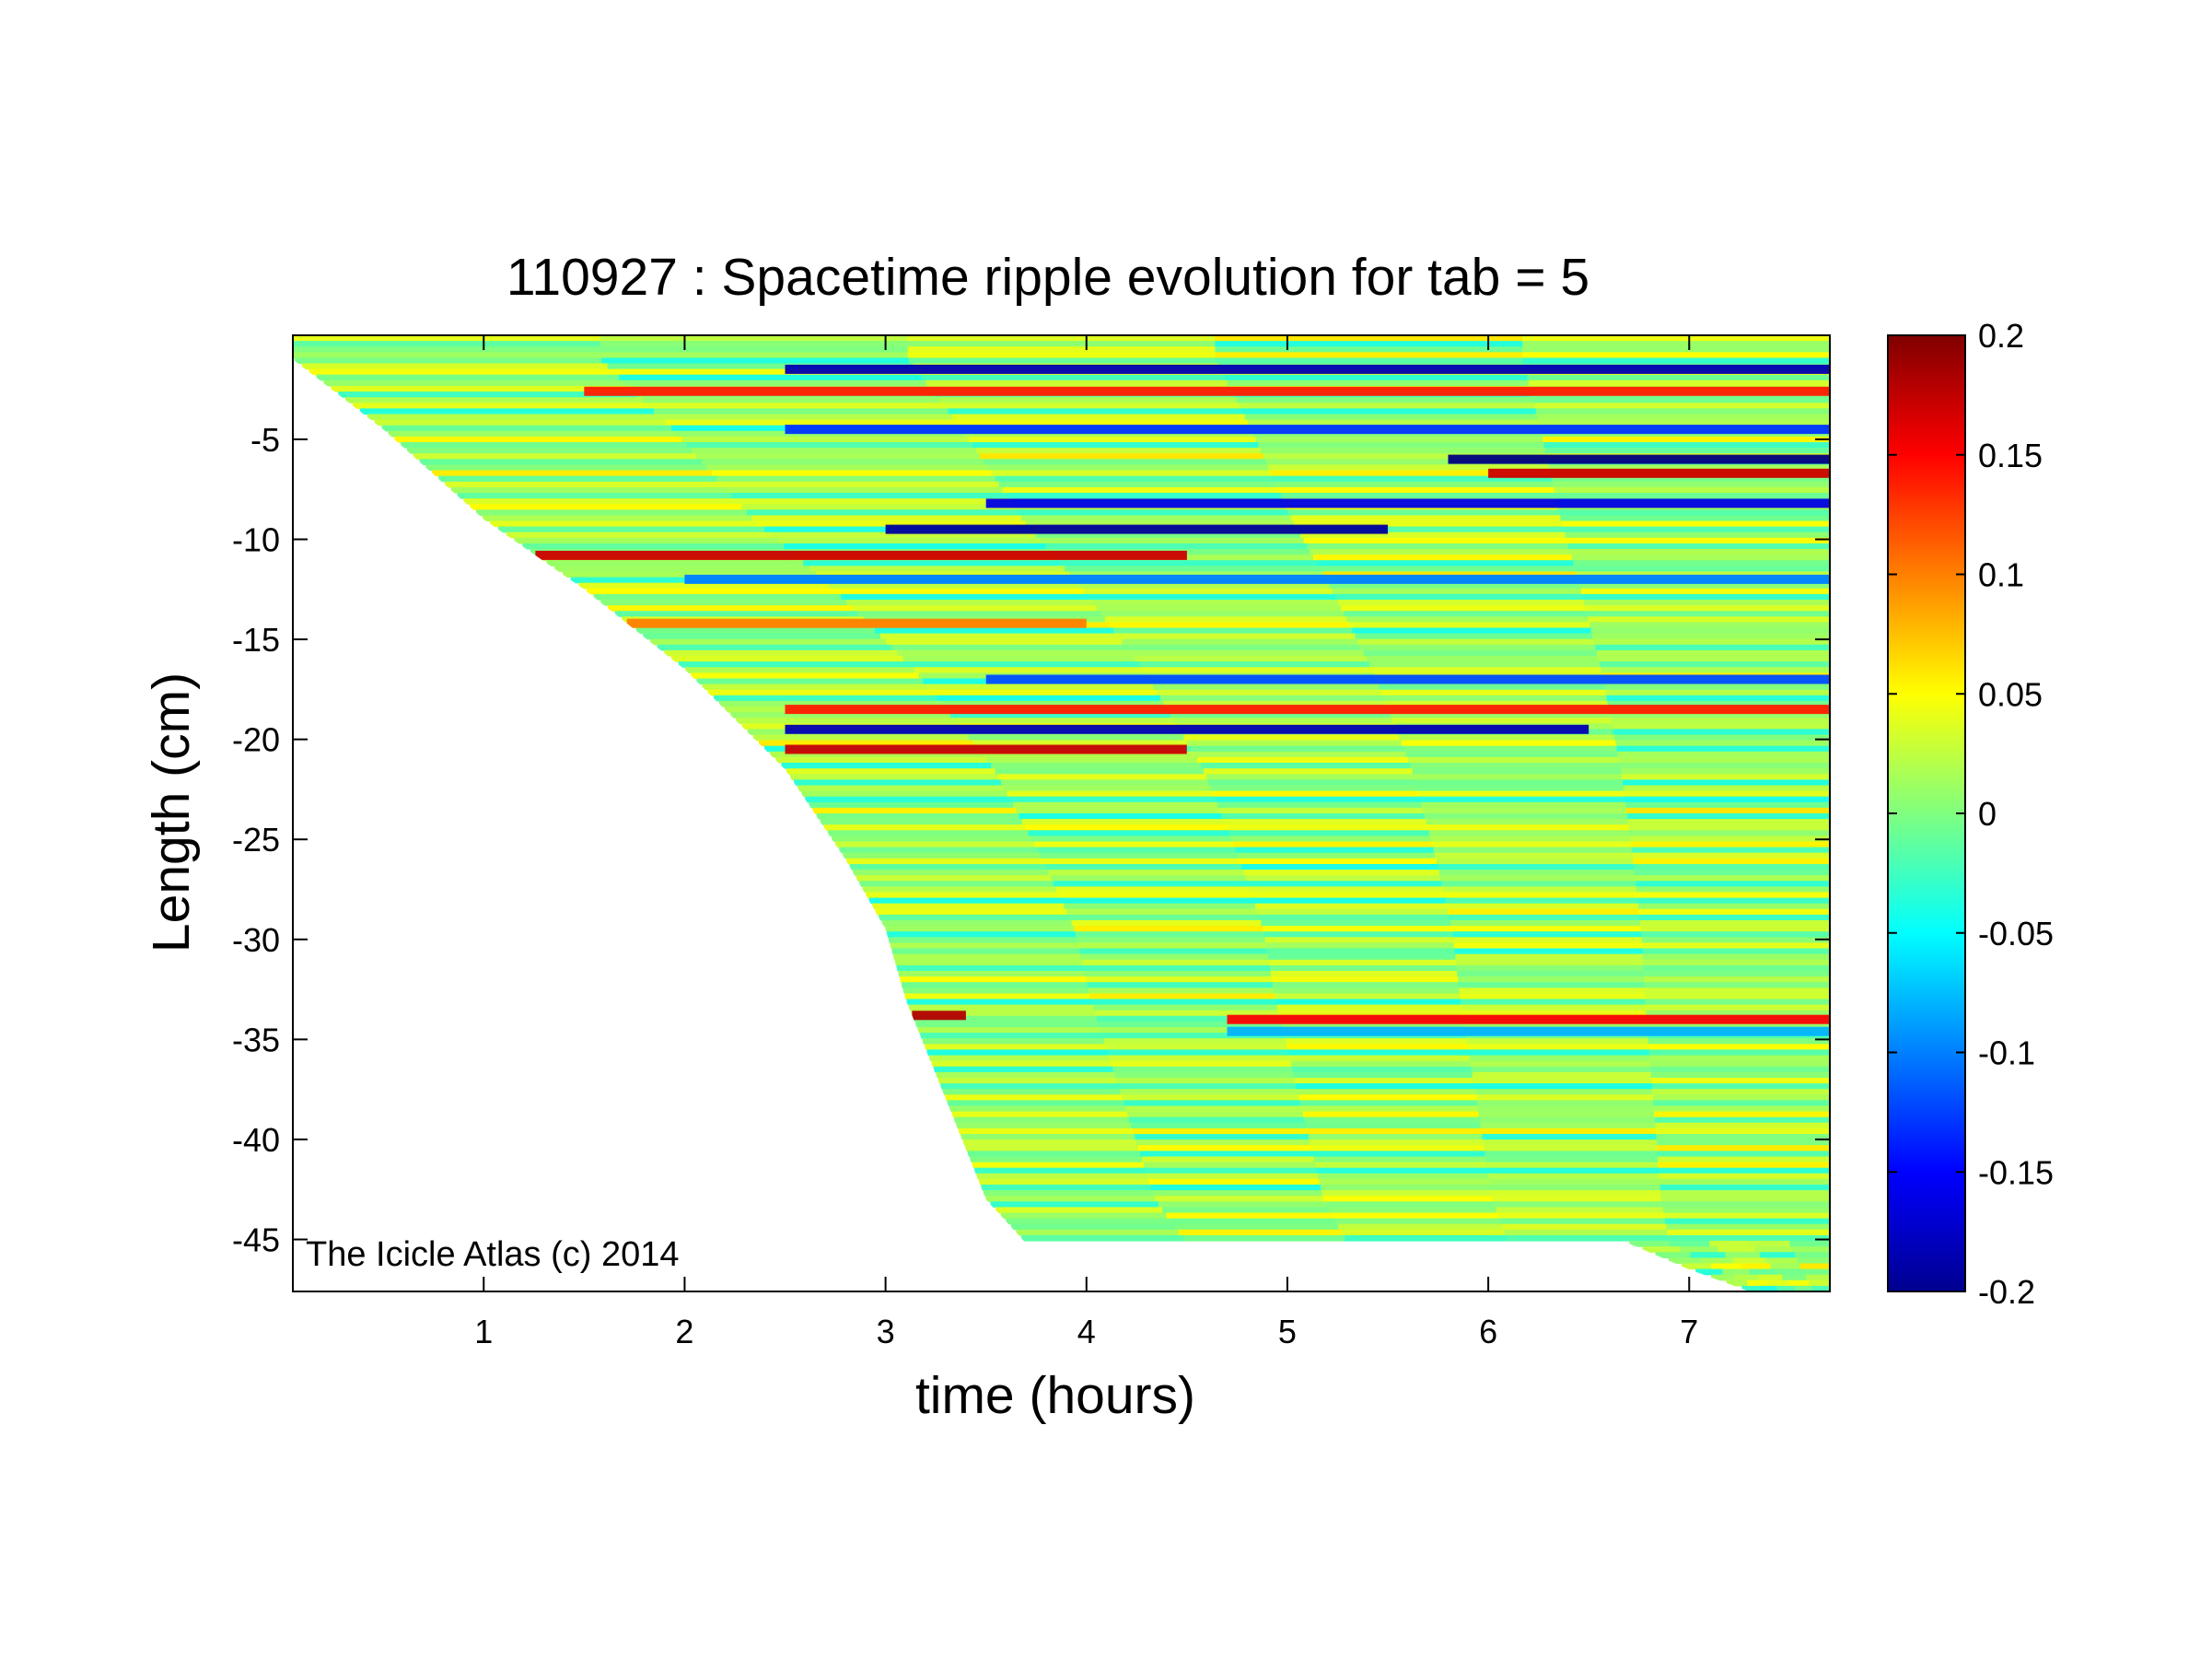  What do you see at coordinates (256, 640) in the screenshot?
I see `y-tick-label: -15` at bounding box center [256, 640].